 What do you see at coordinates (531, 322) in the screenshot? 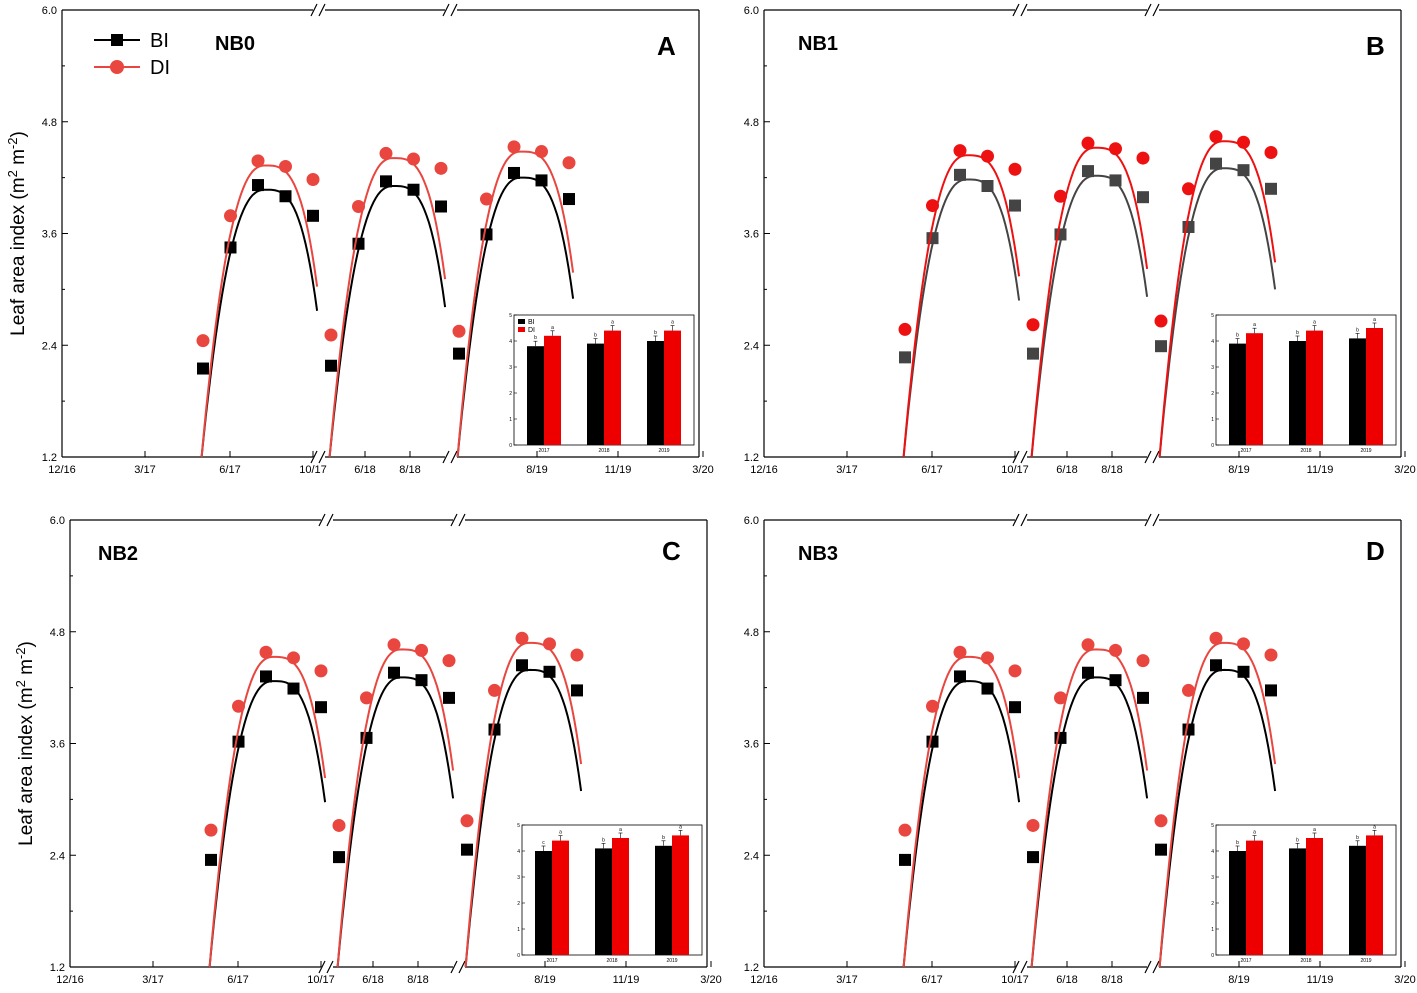
I see `inset-legend-label-bi: BI` at bounding box center [531, 322].